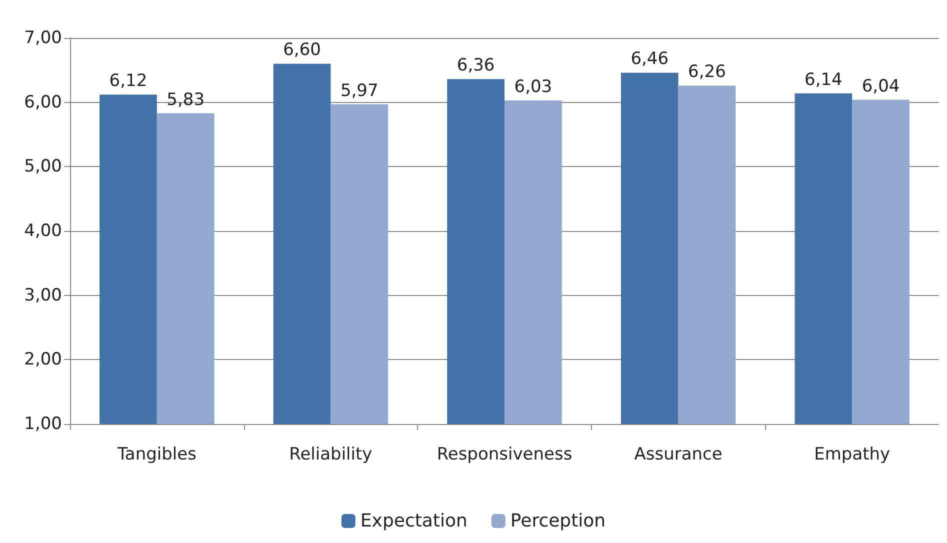 Image resolution: width=947 pixels, height=543 pixels. I want to click on data-label: 6,04, so click(881, 86).